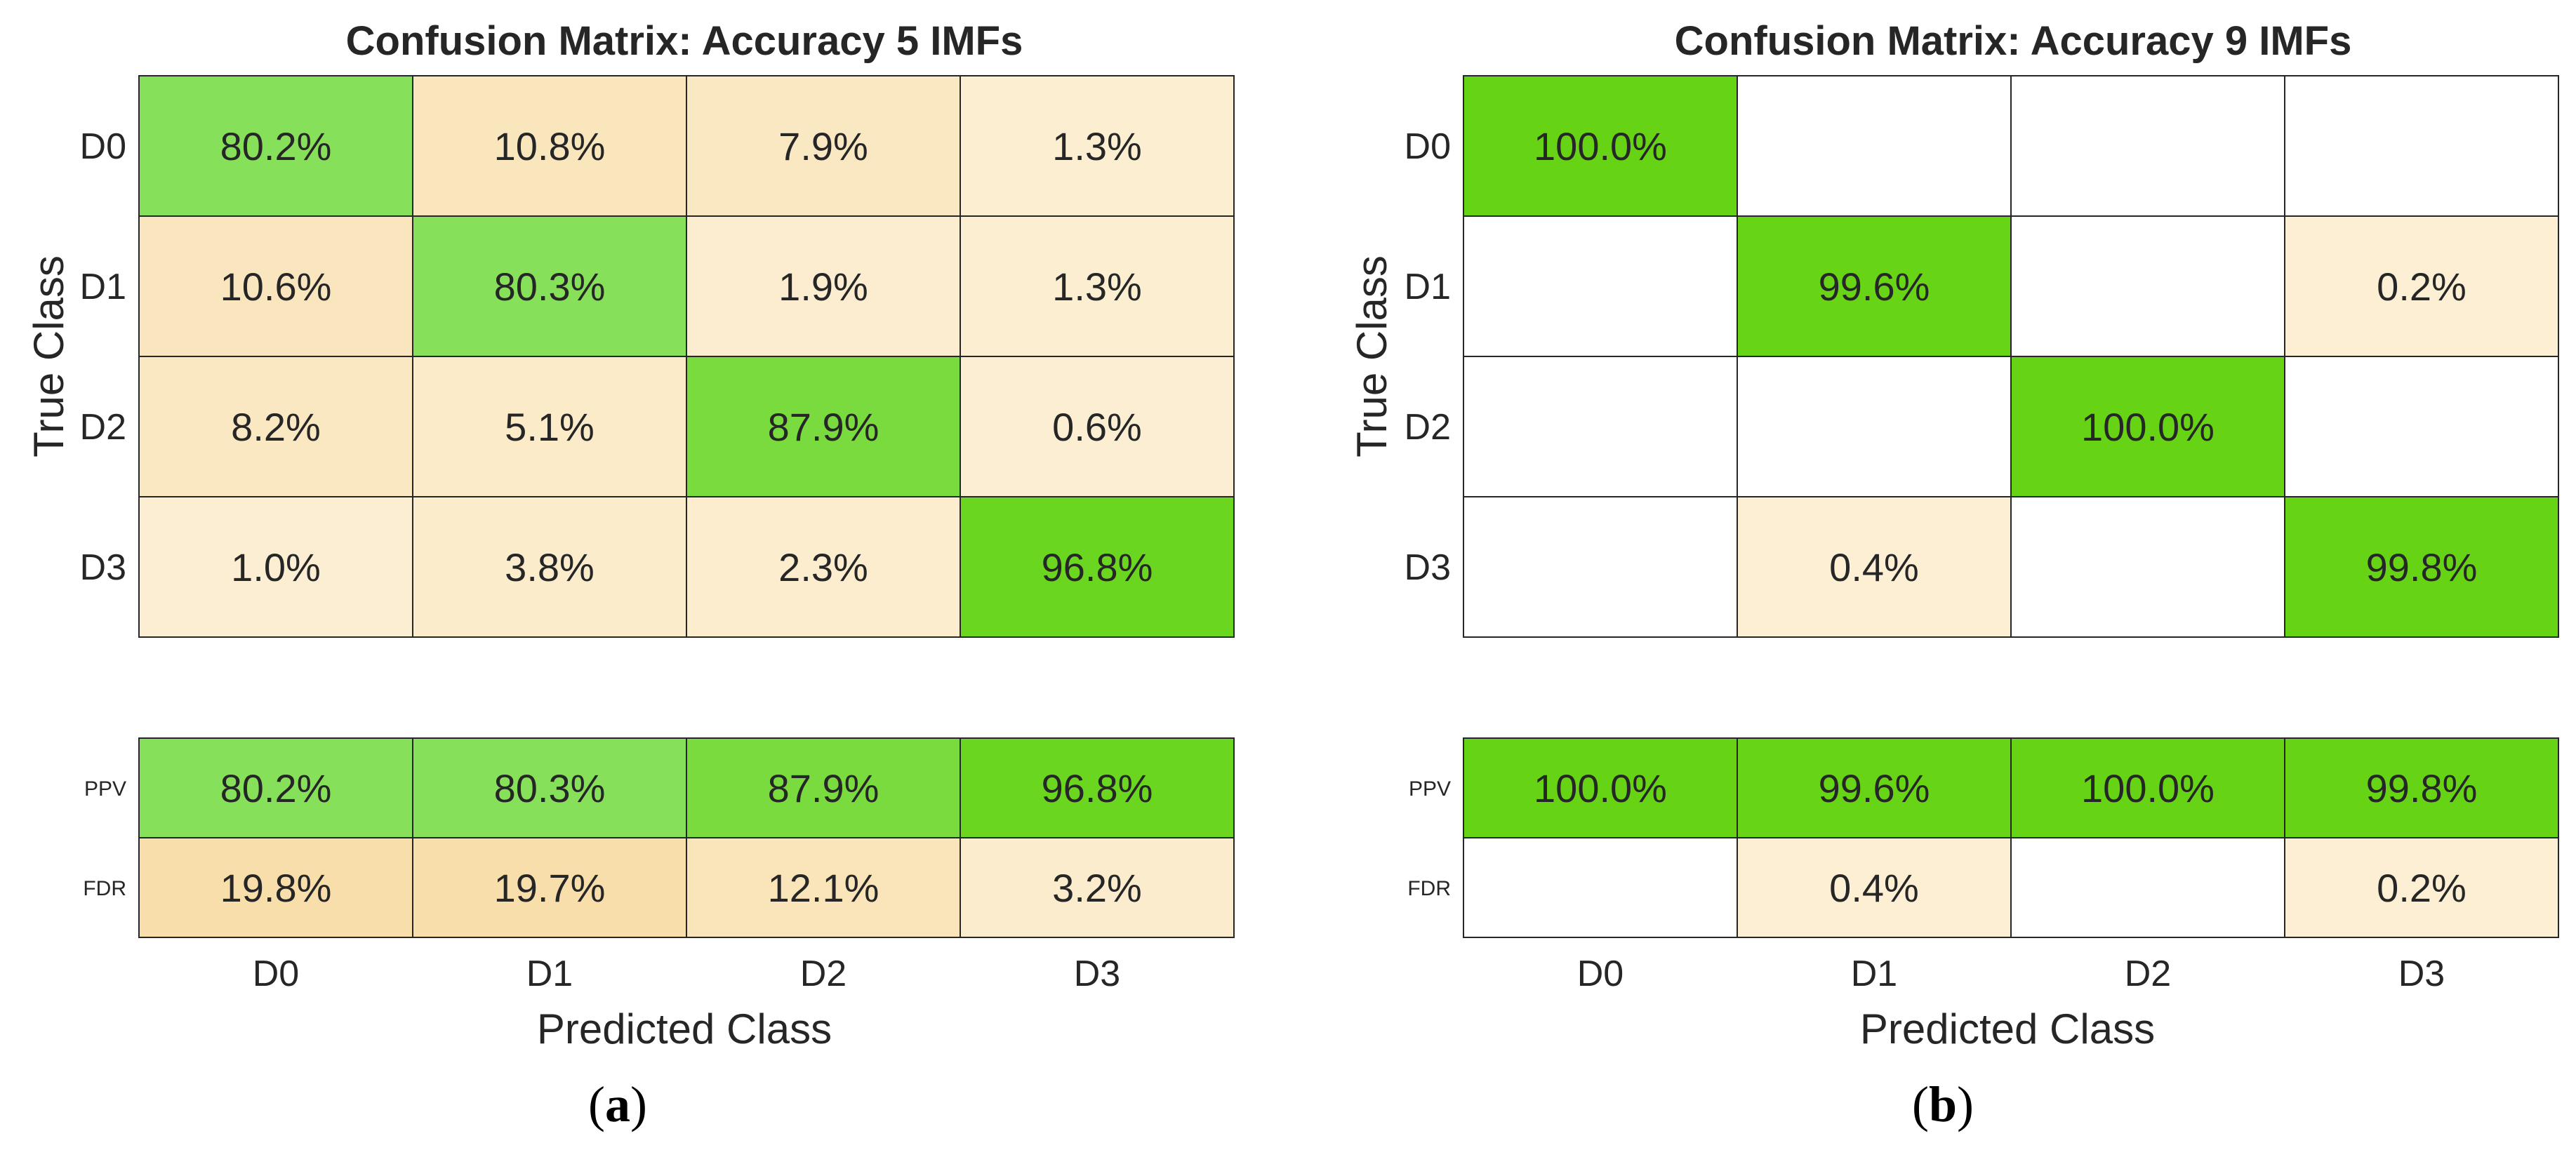 The image size is (2576, 1150). I want to click on cell-value: 10.8%, so click(550, 146).